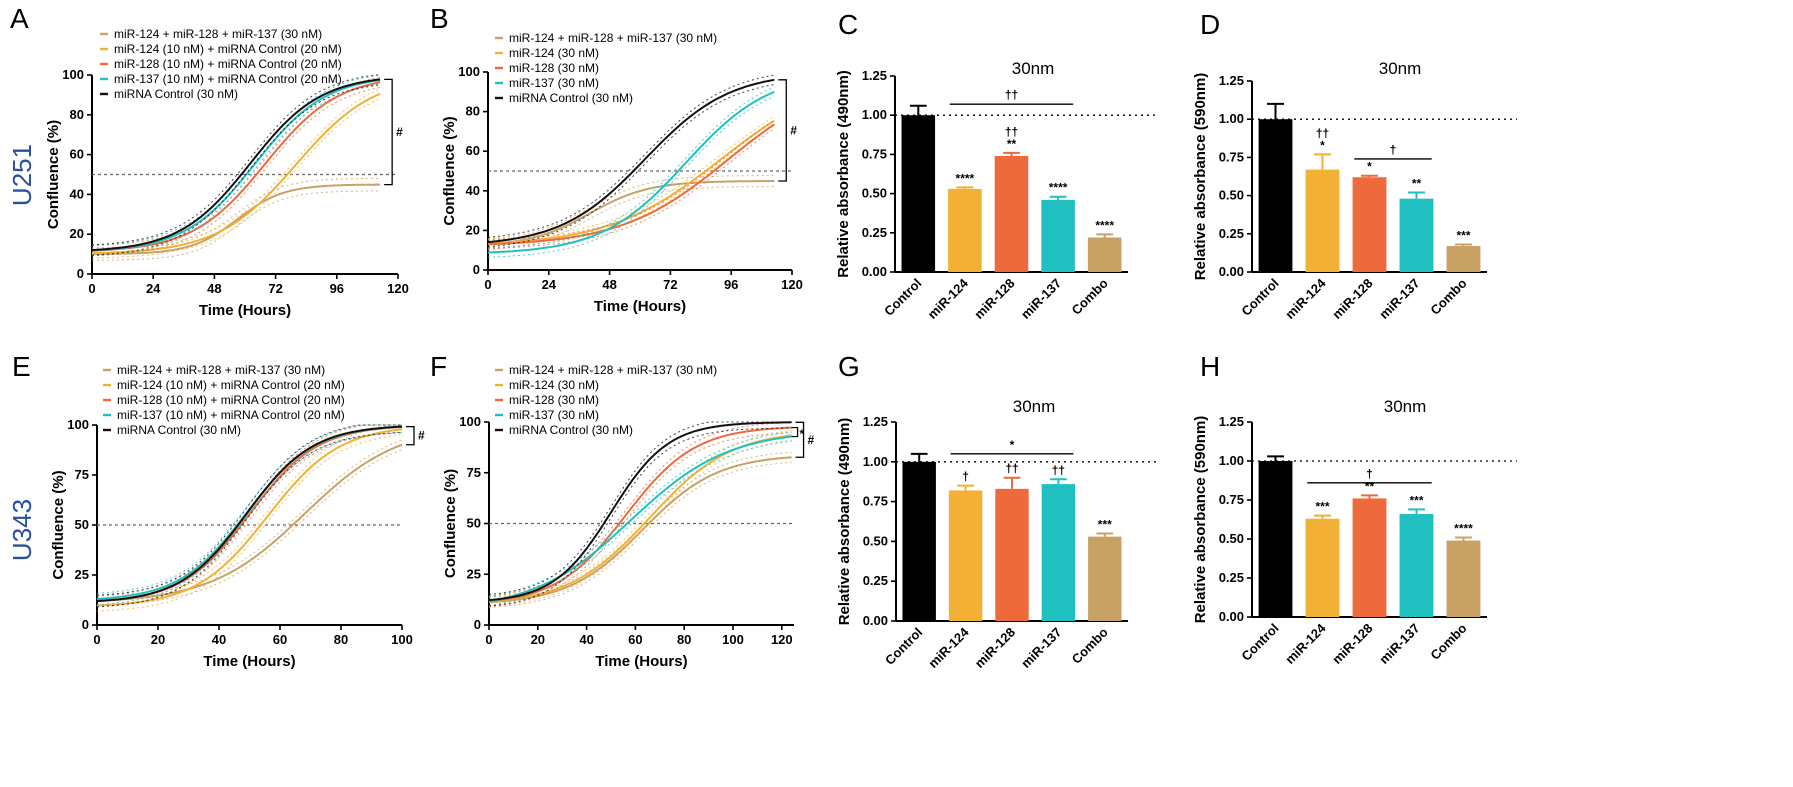 The image size is (1793, 787). What do you see at coordinates (231, 400) in the screenshot?
I see `legend-entry: miR-128 (10 nM) + miRNA Control (20 nM)` at bounding box center [231, 400].